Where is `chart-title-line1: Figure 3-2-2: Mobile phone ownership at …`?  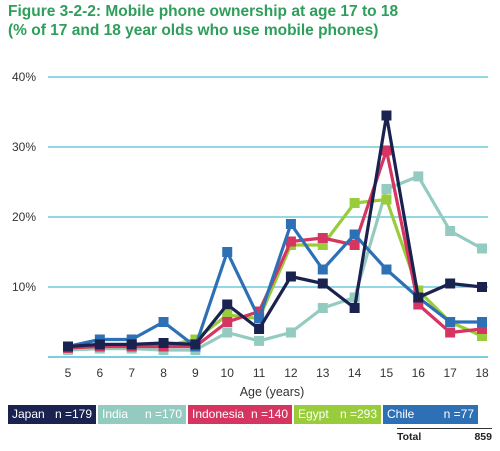 chart-title-line1: Figure 3-2-2: Mobile phone ownership at … is located at coordinates (203, 11).